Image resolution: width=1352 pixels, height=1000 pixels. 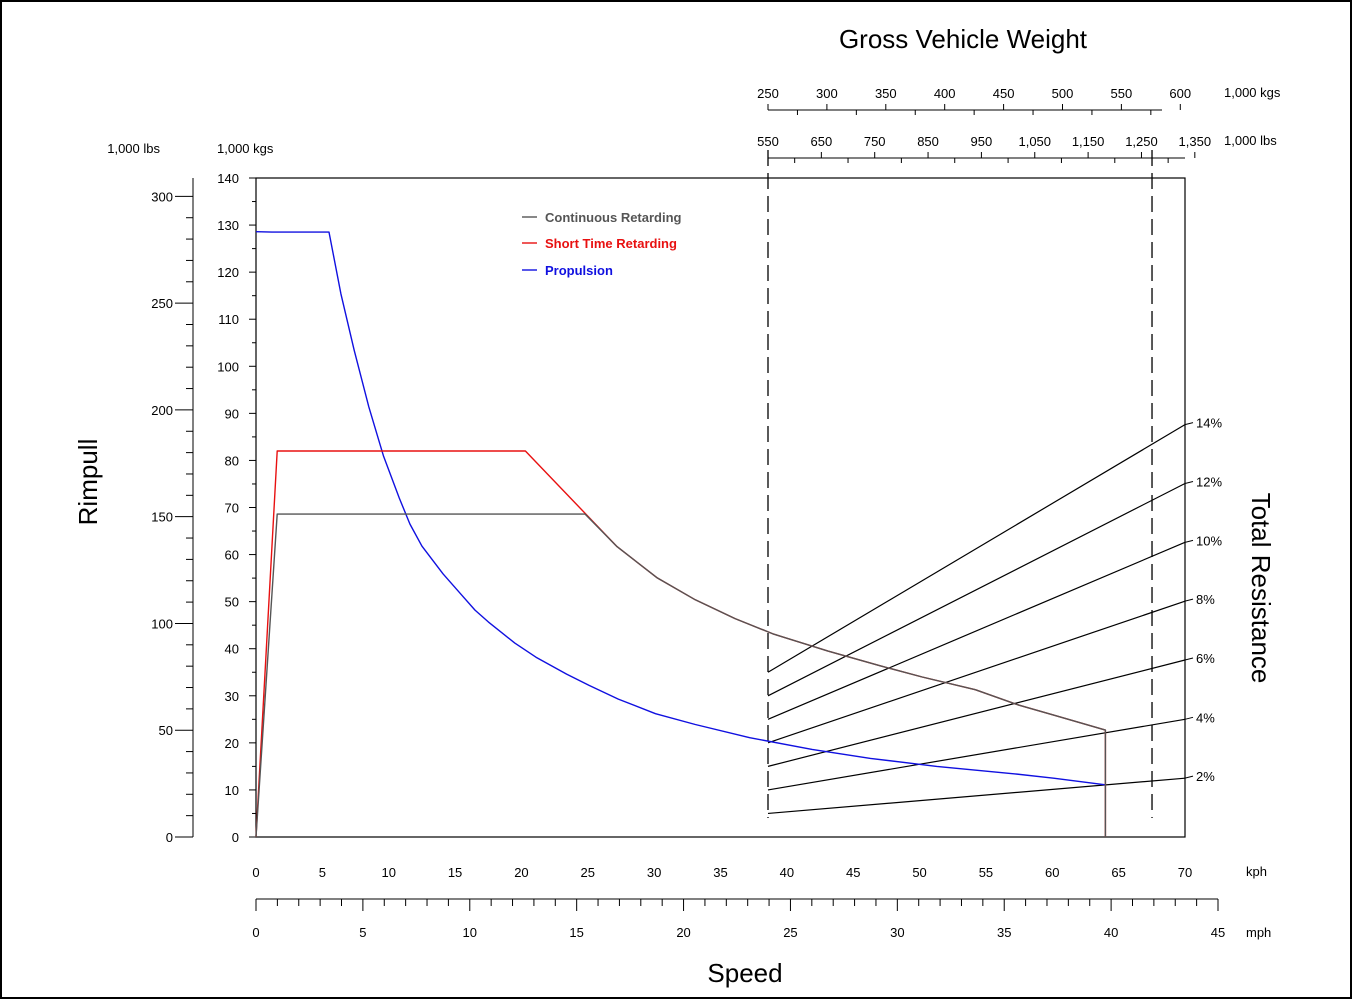 I want to click on mph-axis-tick-label: 20, so click(x=683, y=932).